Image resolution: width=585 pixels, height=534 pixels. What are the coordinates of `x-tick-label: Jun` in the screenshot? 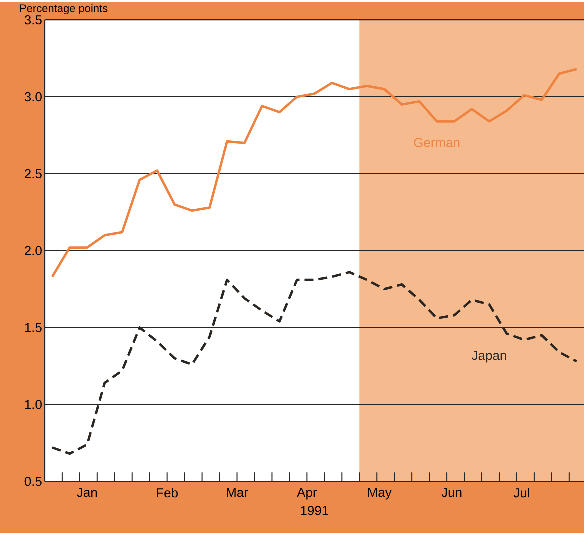 It's located at (452, 493).